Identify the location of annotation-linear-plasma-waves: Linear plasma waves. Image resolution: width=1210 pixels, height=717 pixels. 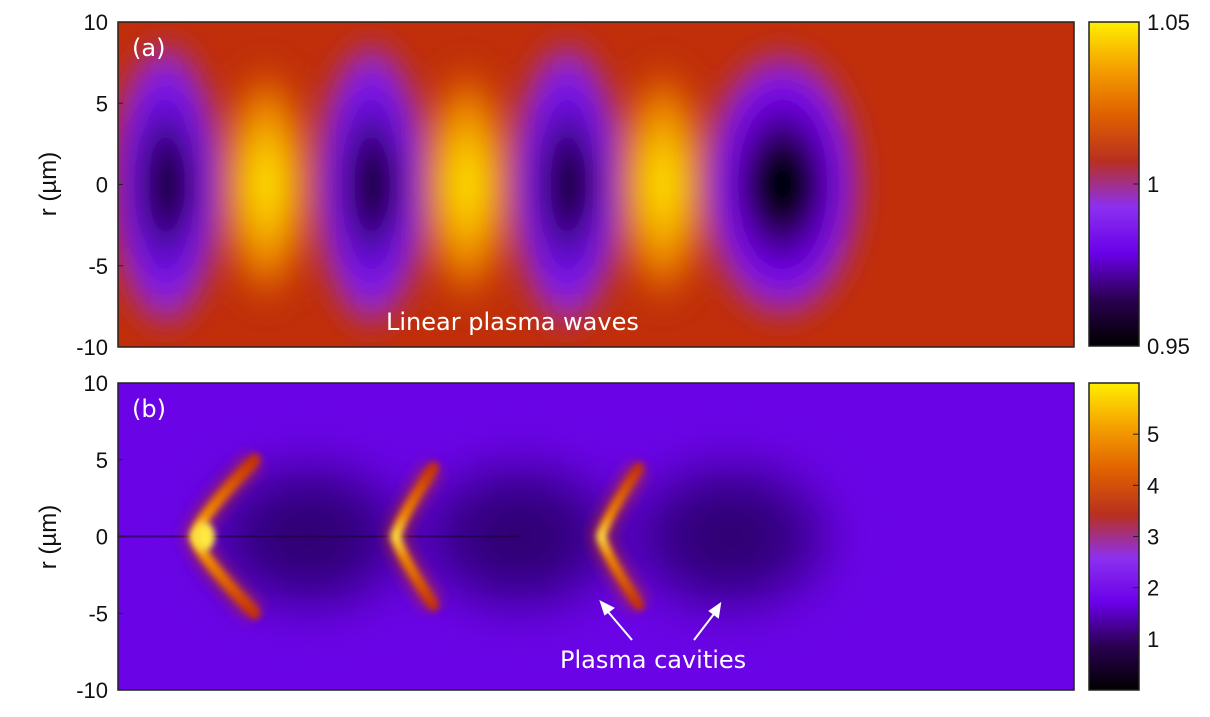
(512, 322).